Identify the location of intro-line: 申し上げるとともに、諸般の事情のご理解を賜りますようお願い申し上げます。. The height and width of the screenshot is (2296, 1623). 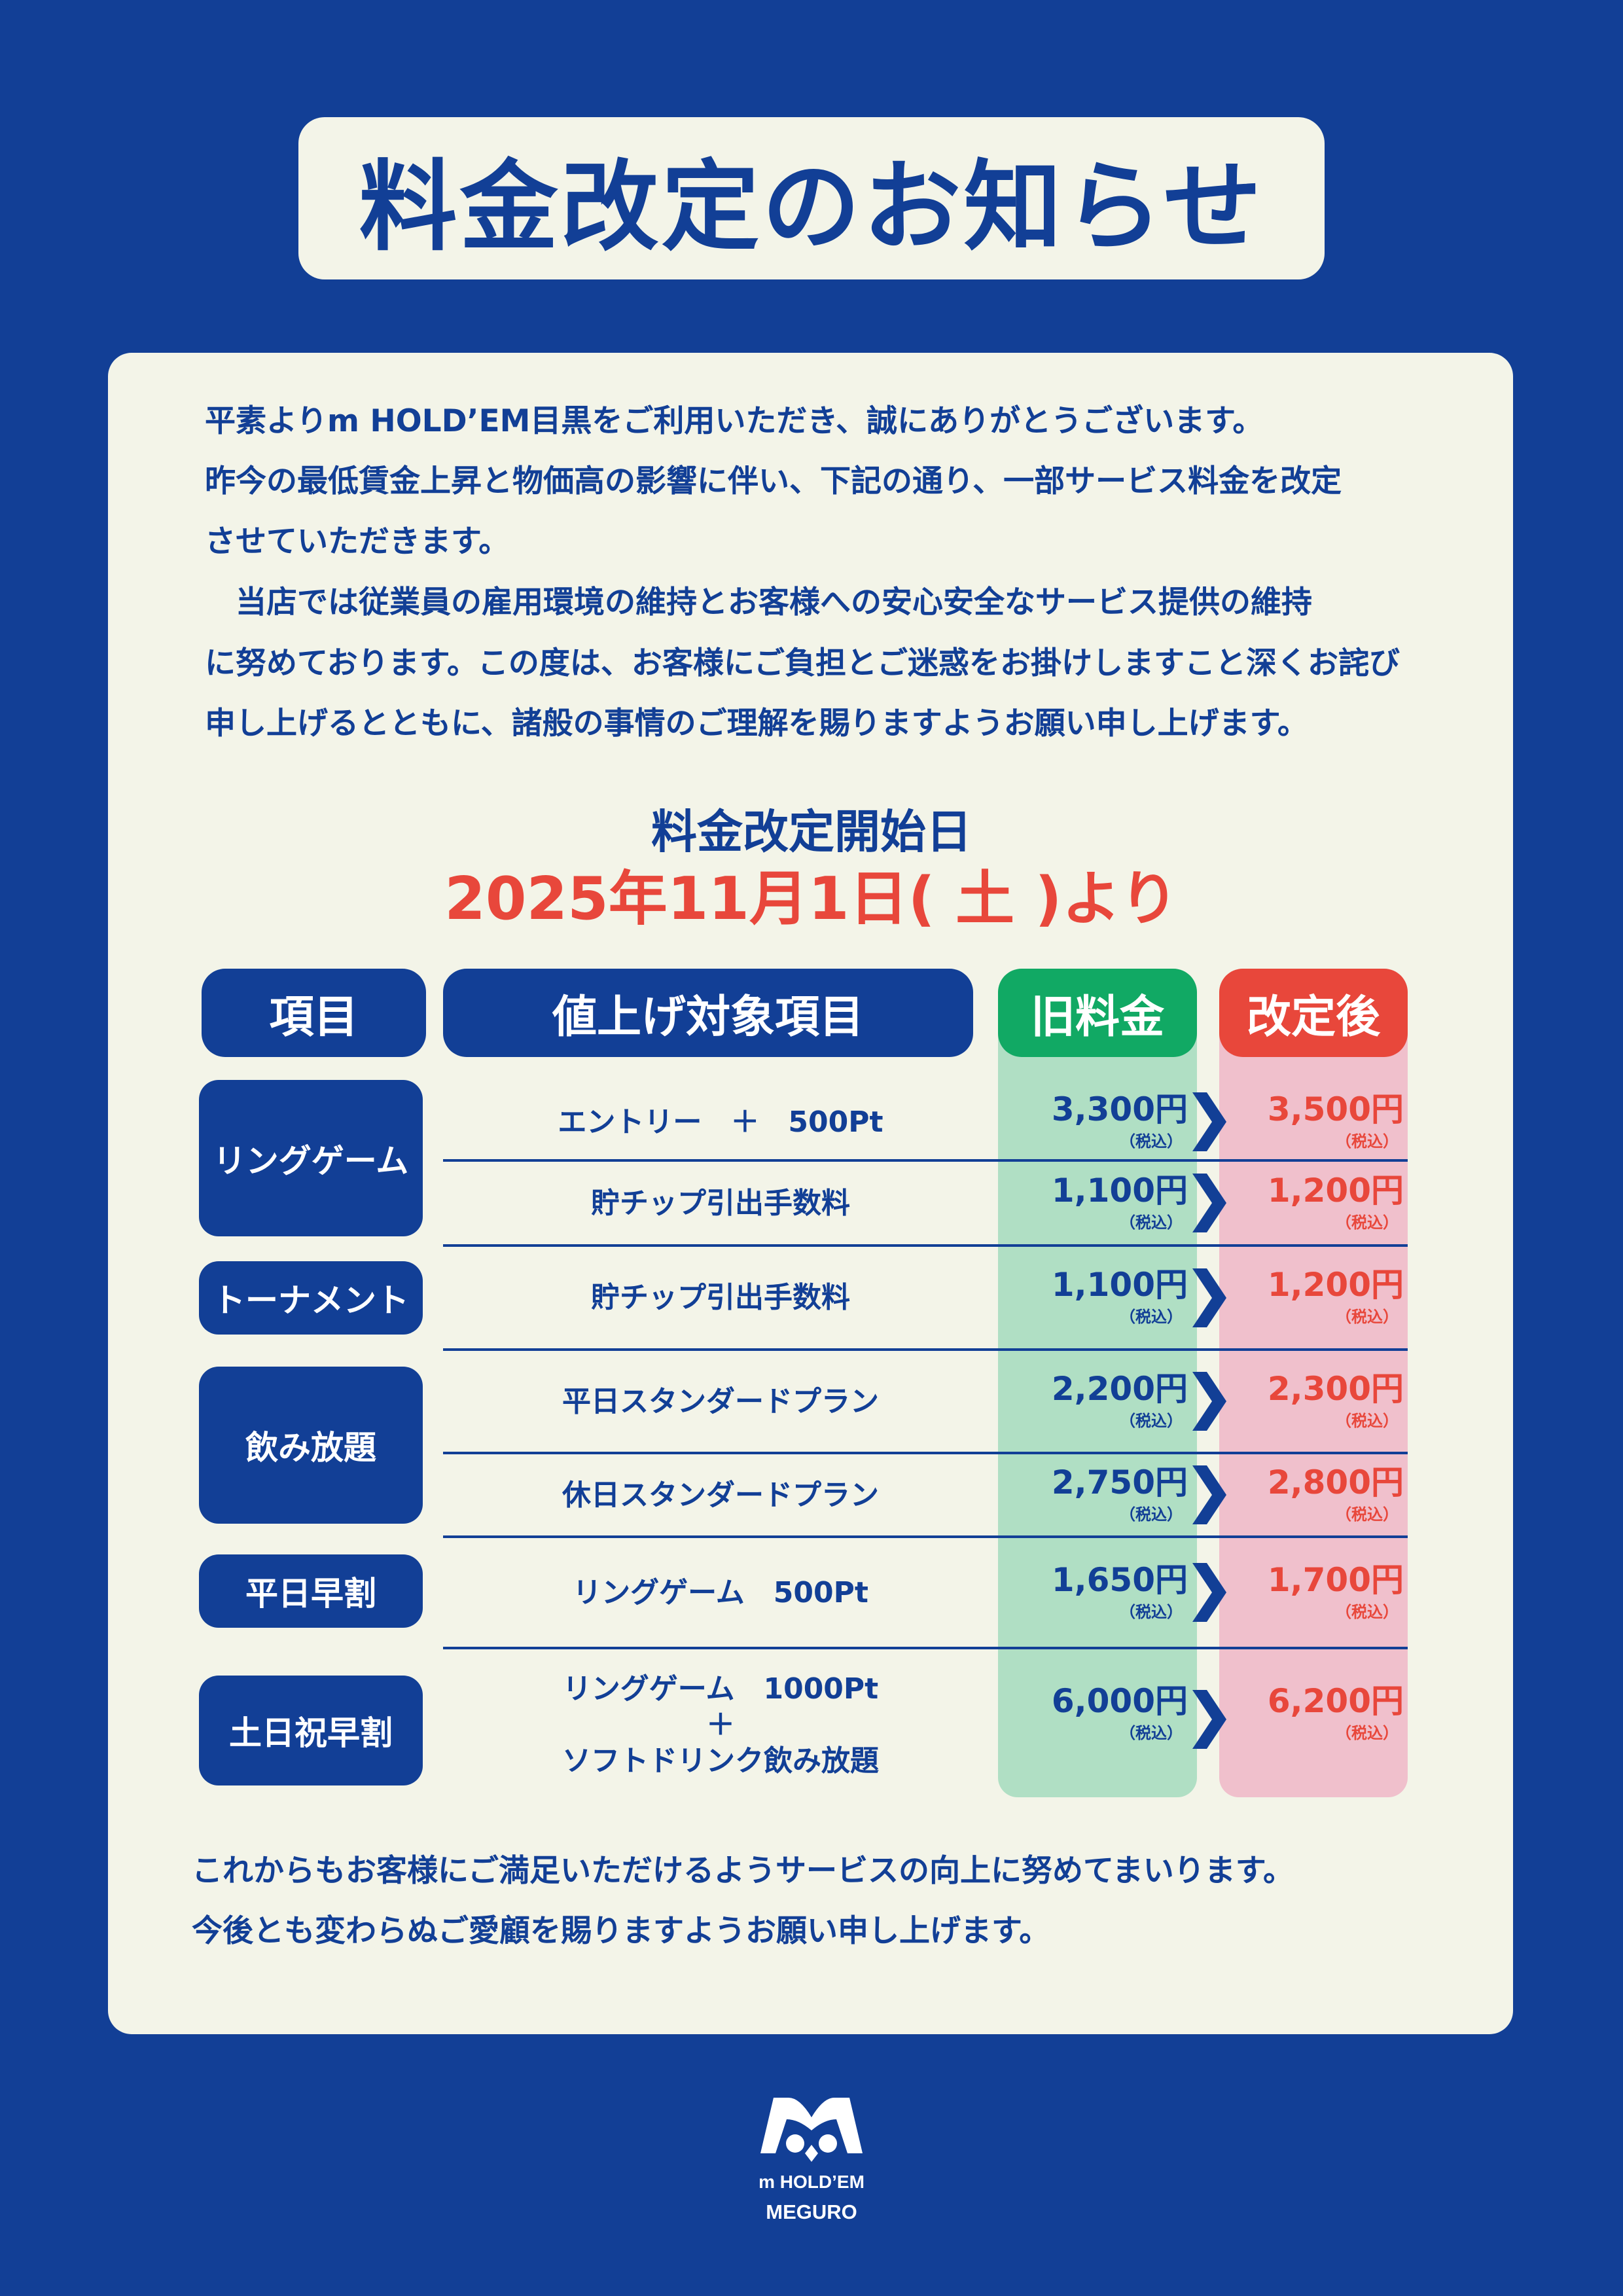
(757, 724).